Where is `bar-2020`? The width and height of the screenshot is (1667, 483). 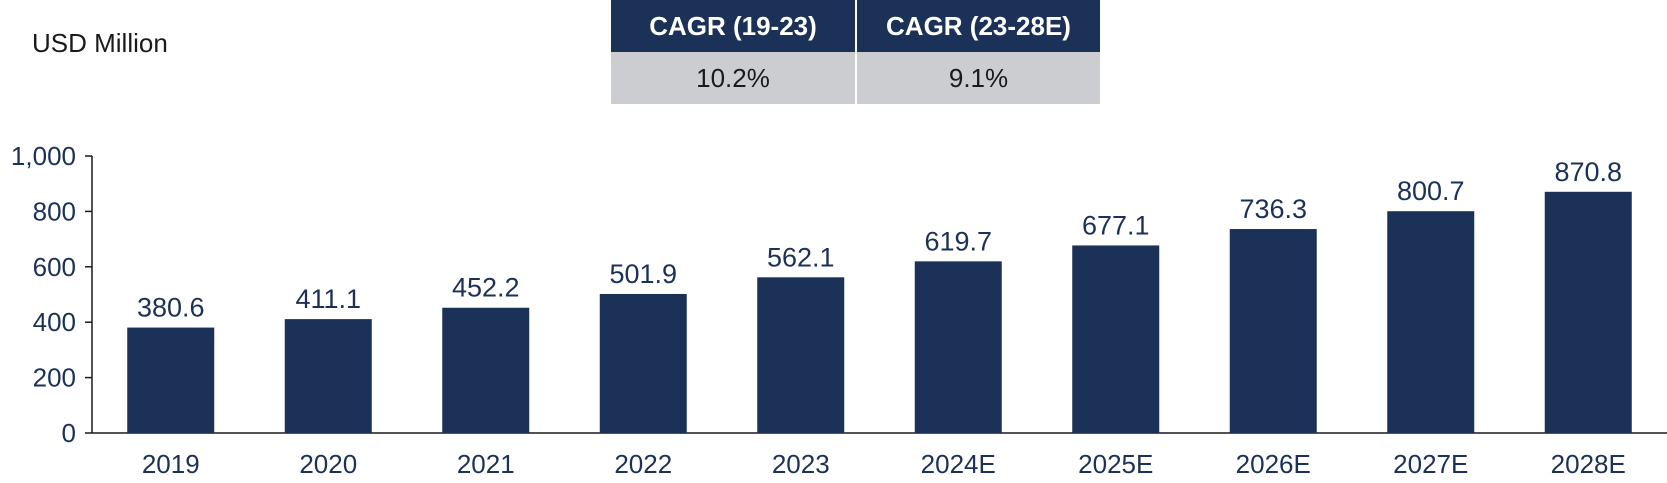
bar-2020 is located at coordinates (328, 376).